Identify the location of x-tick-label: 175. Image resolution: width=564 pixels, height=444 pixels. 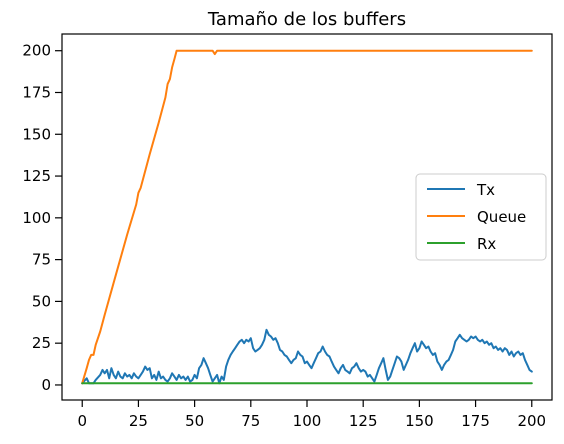
(475, 421).